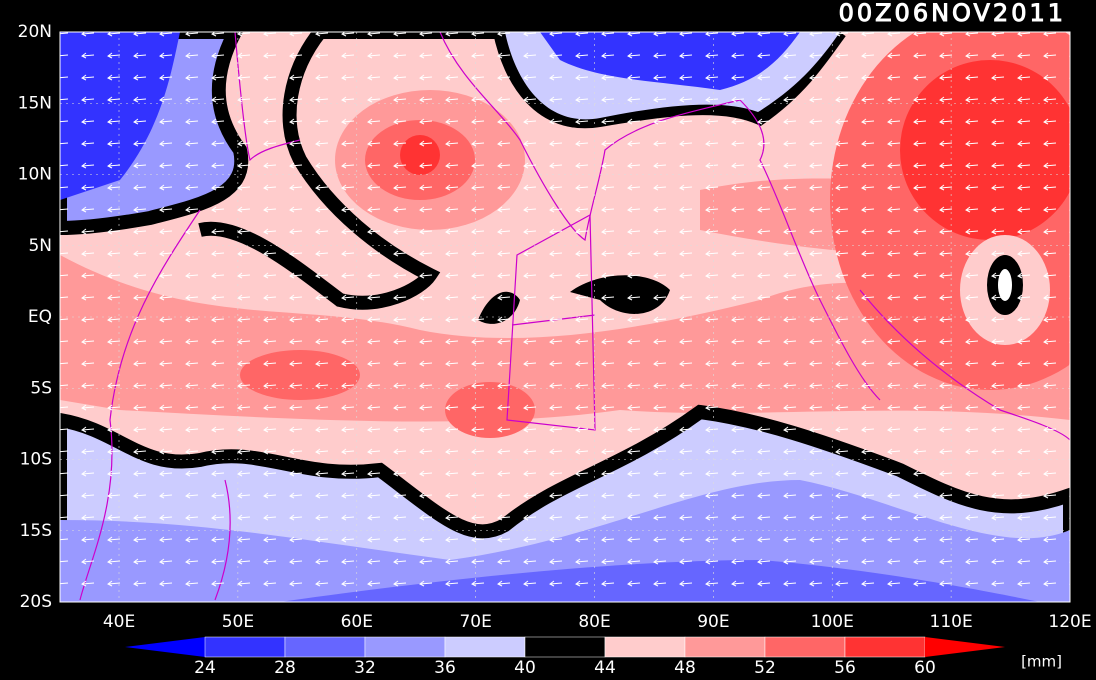 This screenshot has width=1096, height=680. I want to click on lon-label: 60E, so click(357, 622).